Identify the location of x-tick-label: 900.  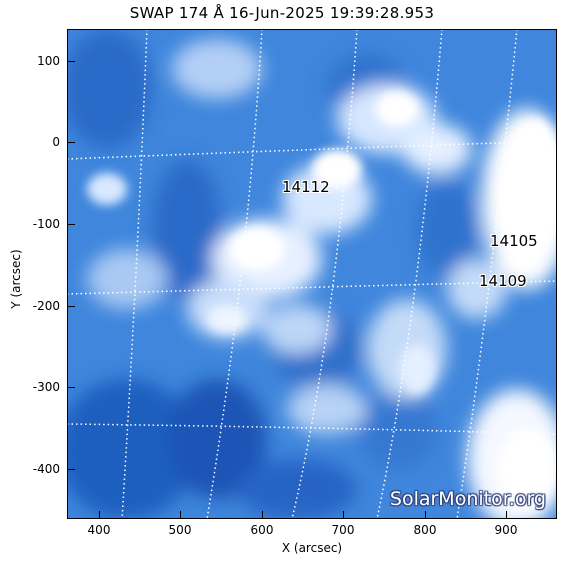
(506, 530).